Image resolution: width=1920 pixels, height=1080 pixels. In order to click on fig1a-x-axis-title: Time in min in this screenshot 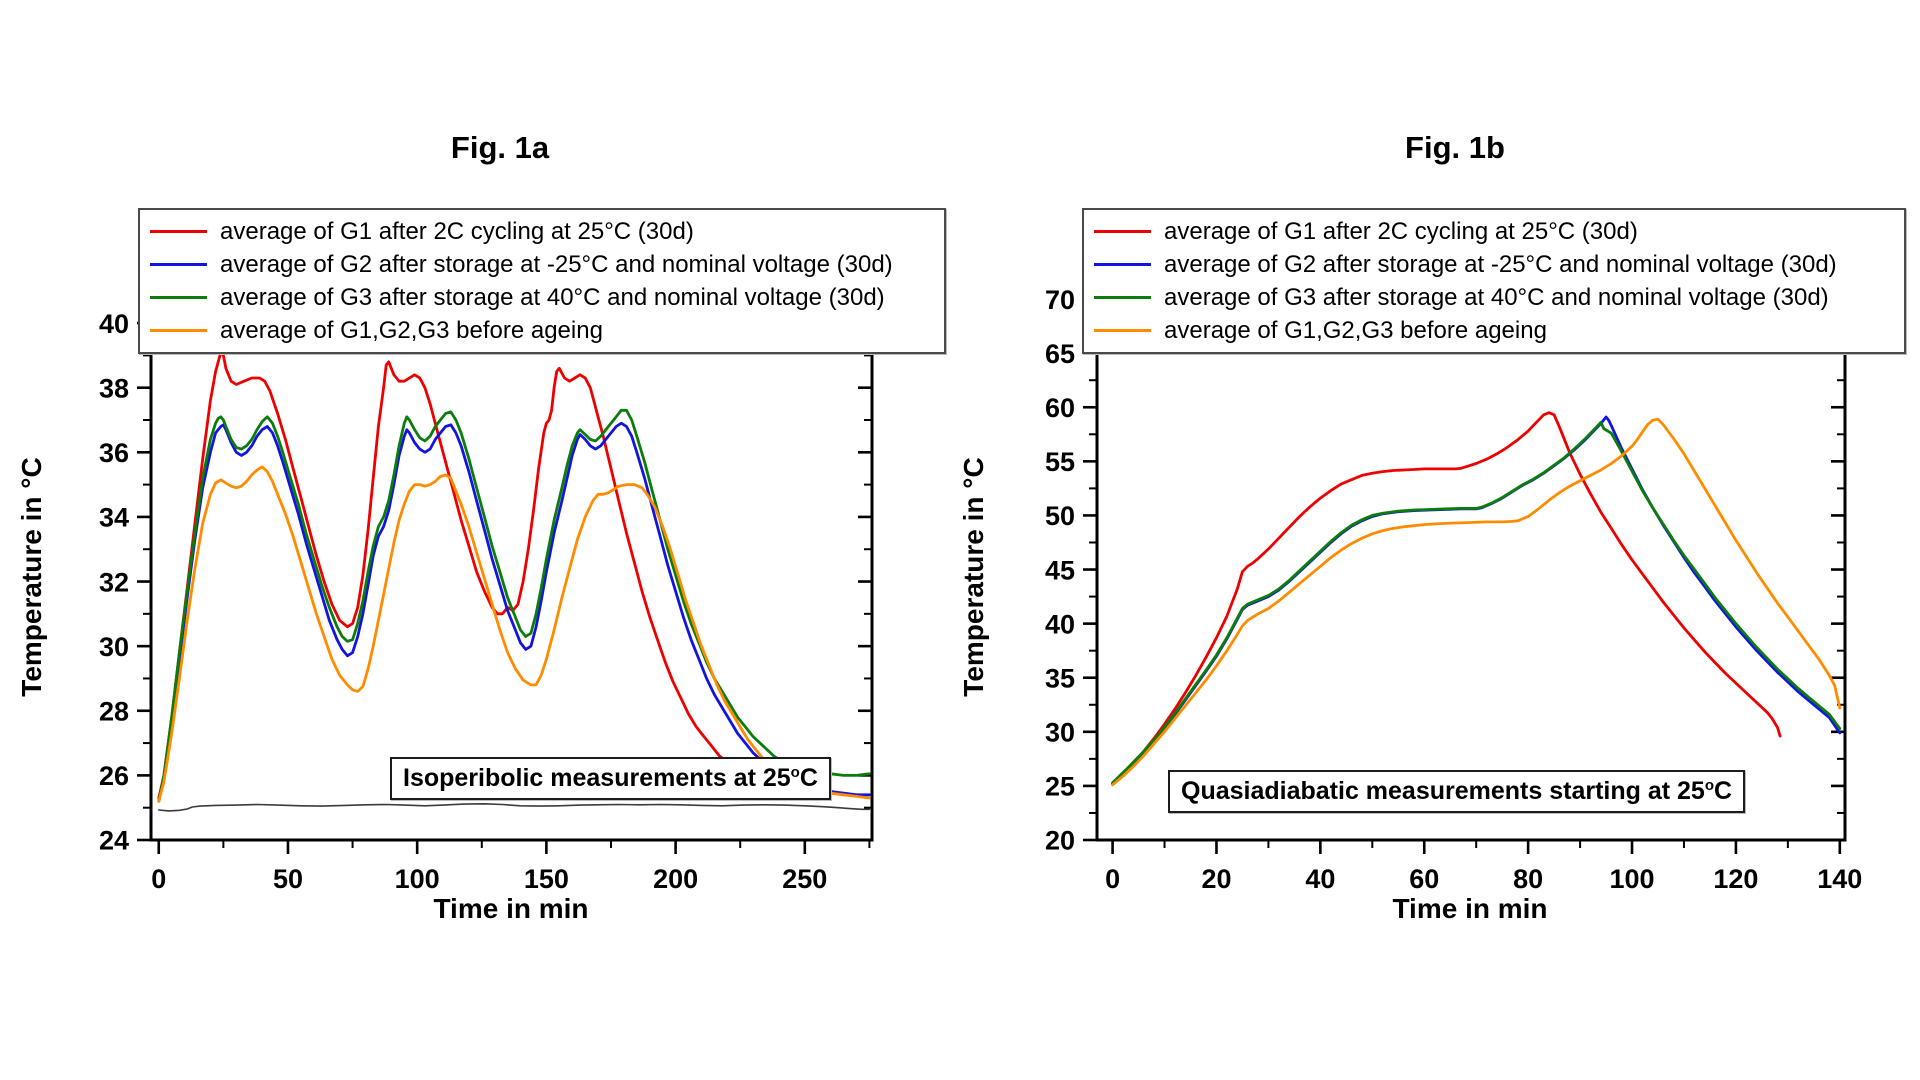, I will do `click(511, 908)`.